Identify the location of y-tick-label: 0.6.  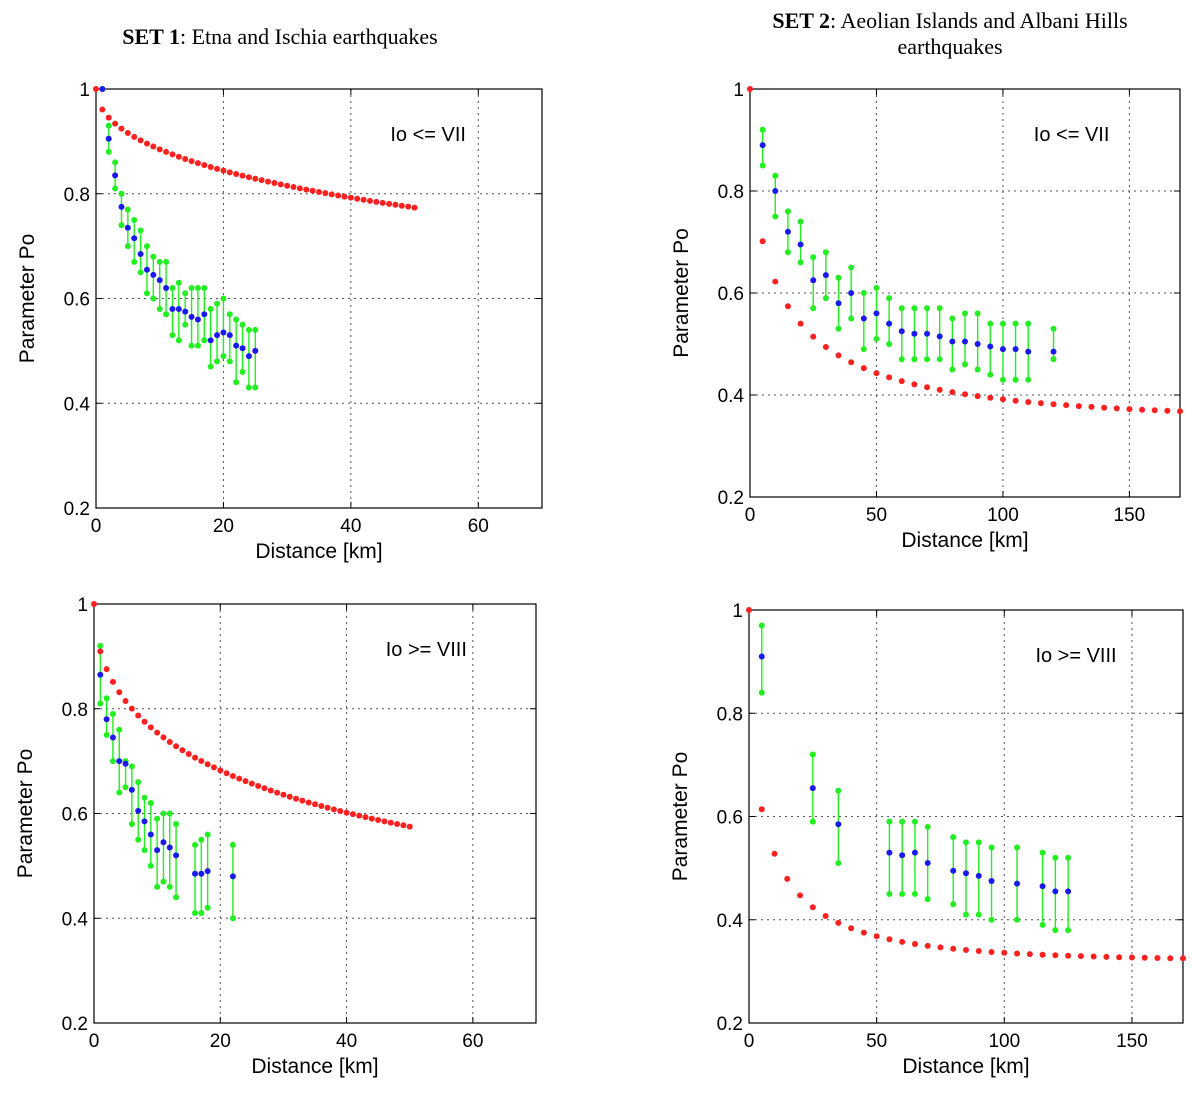
(75, 815).